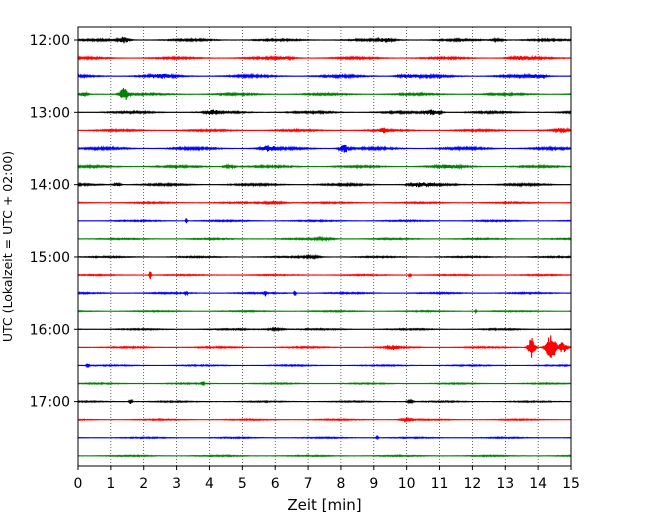 The image size is (650, 520). I want to click on x-tick-label: 12, so click(472, 484).